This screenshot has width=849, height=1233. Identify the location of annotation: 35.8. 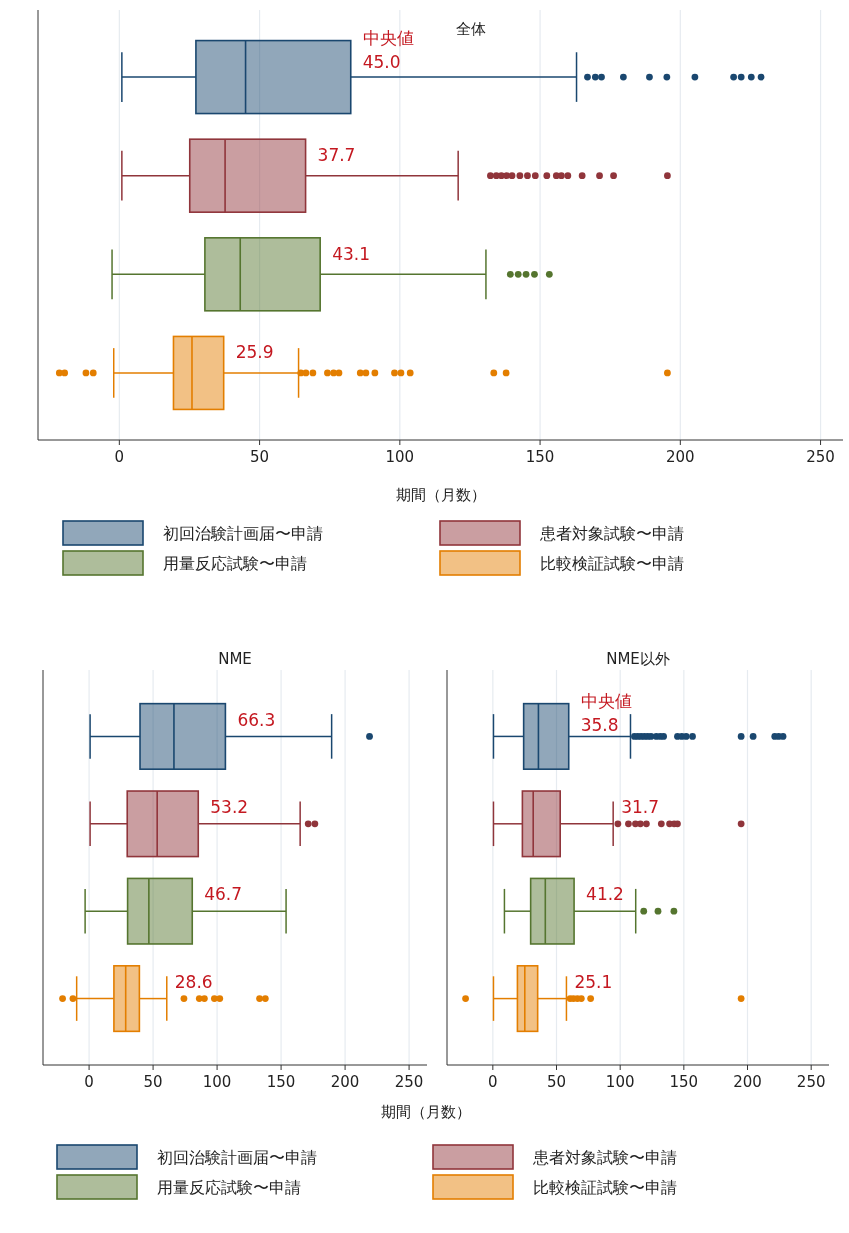
(599, 724).